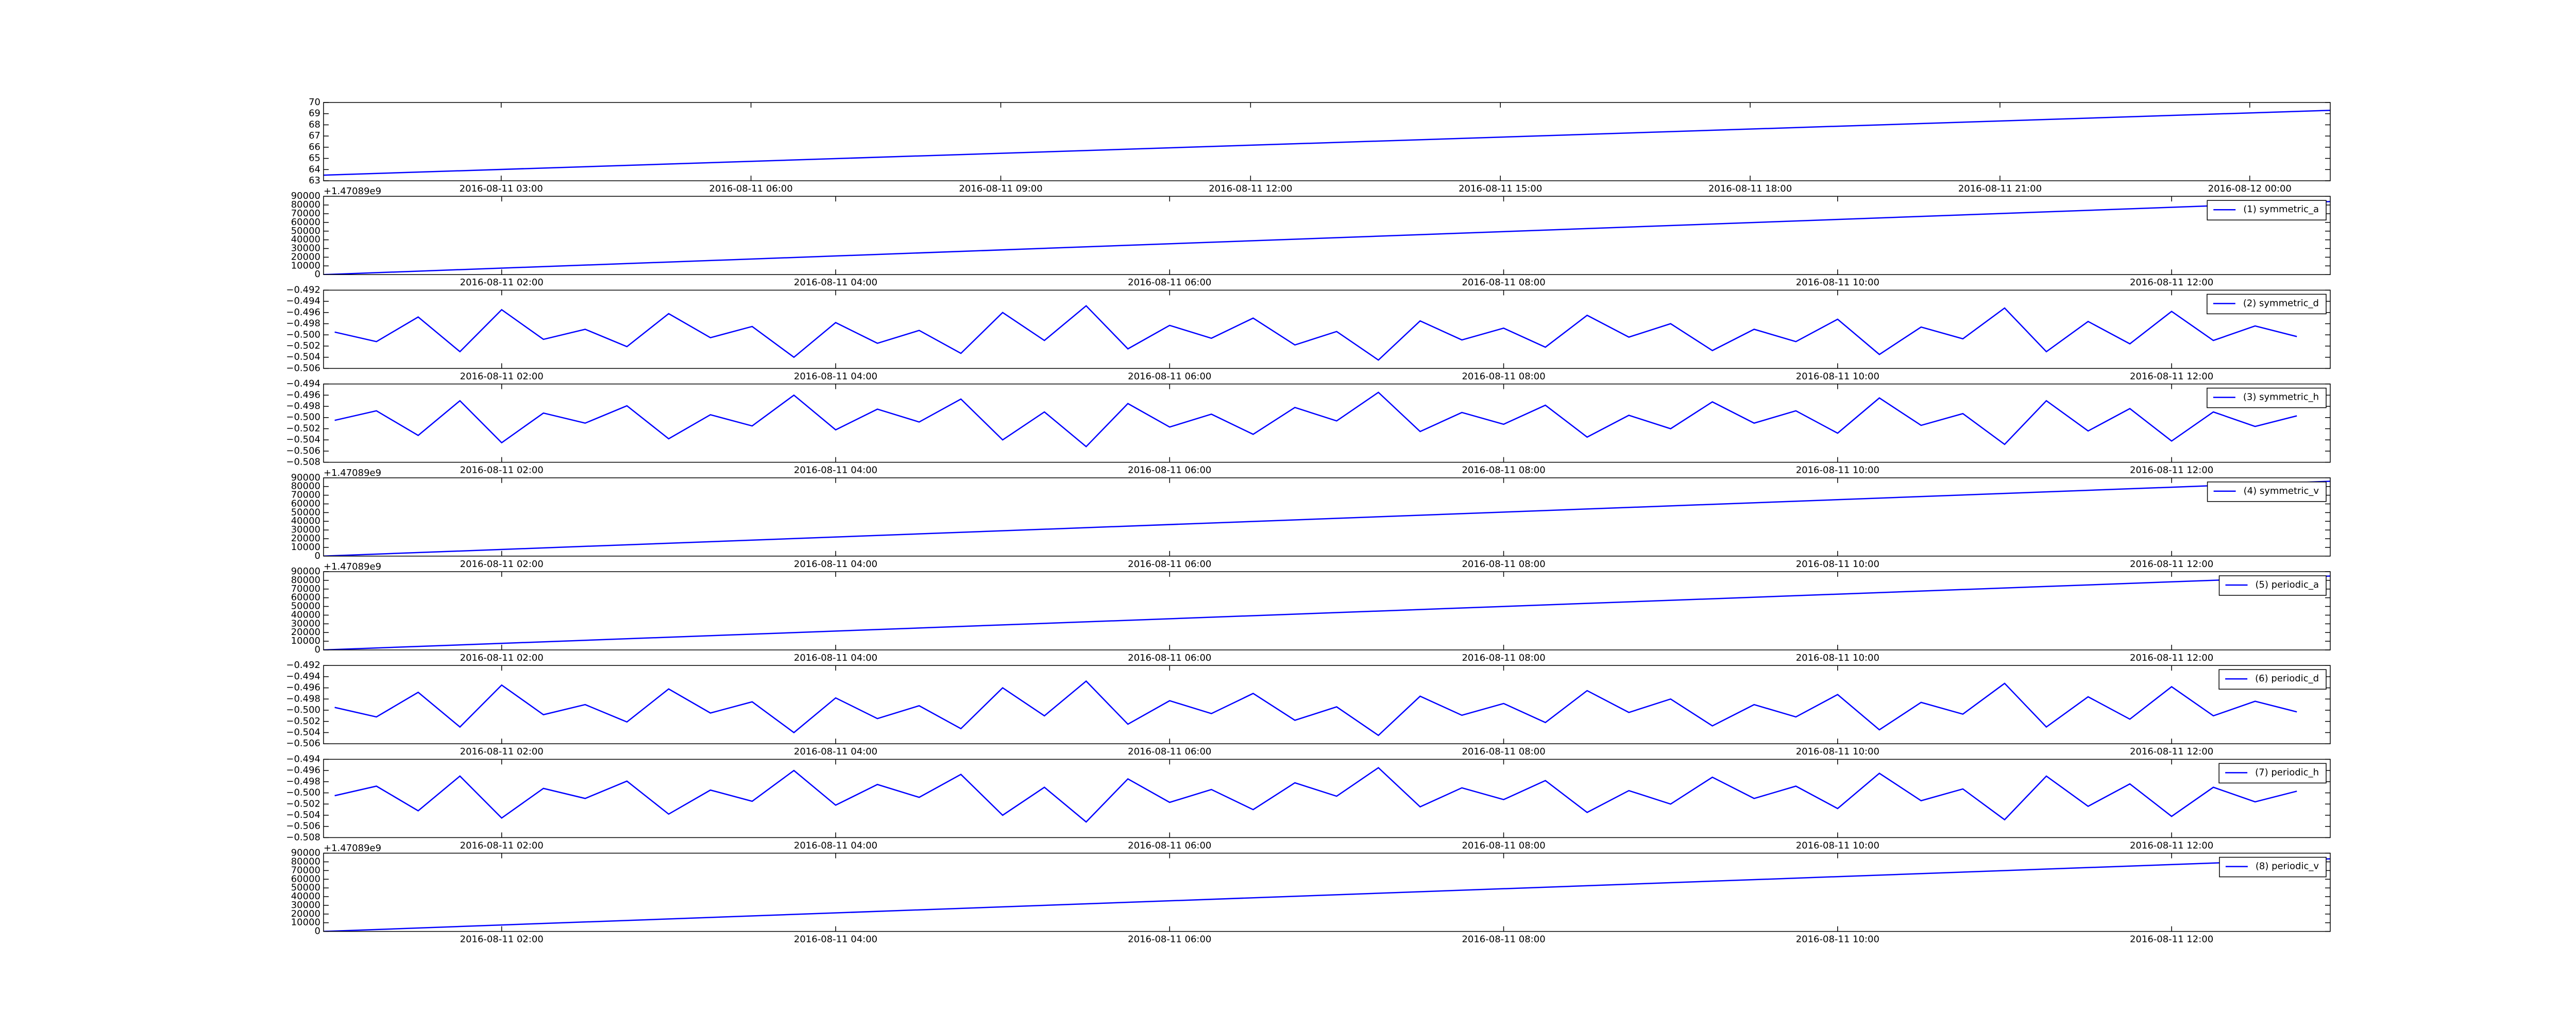 Image resolution: width=2576 pixels, height=1030 pixels. I want to click on y-tick-label: 60000, so click(305, 222).